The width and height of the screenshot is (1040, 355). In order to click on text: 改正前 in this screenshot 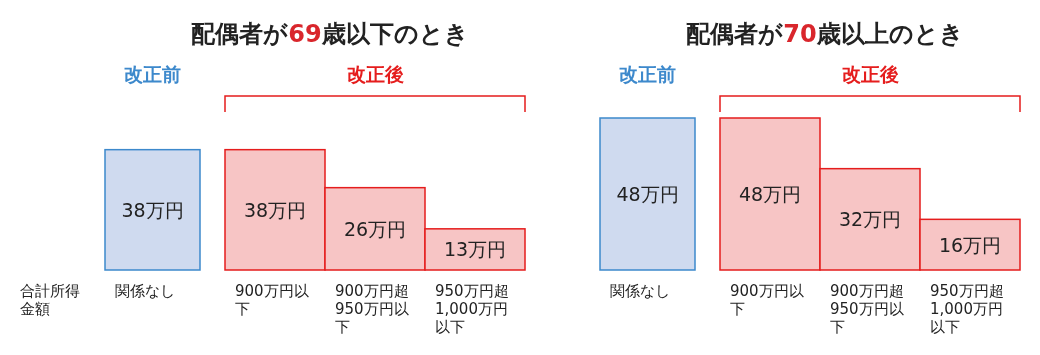, I will do `click(152, 74)`.